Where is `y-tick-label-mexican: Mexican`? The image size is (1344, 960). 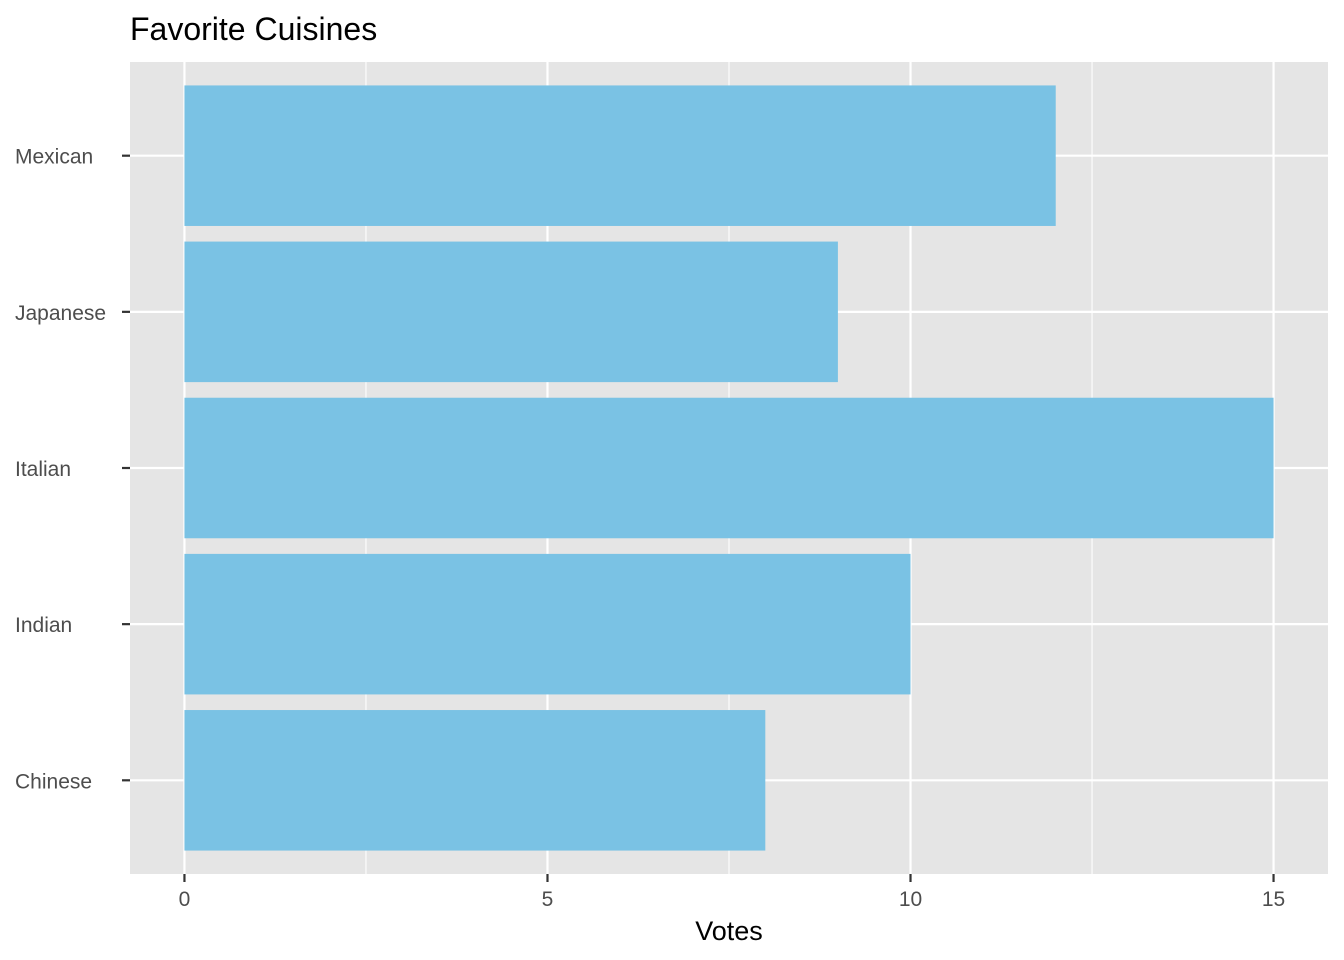 y-tick-label-mexican: Mexican is located at coordinates (54, 157).